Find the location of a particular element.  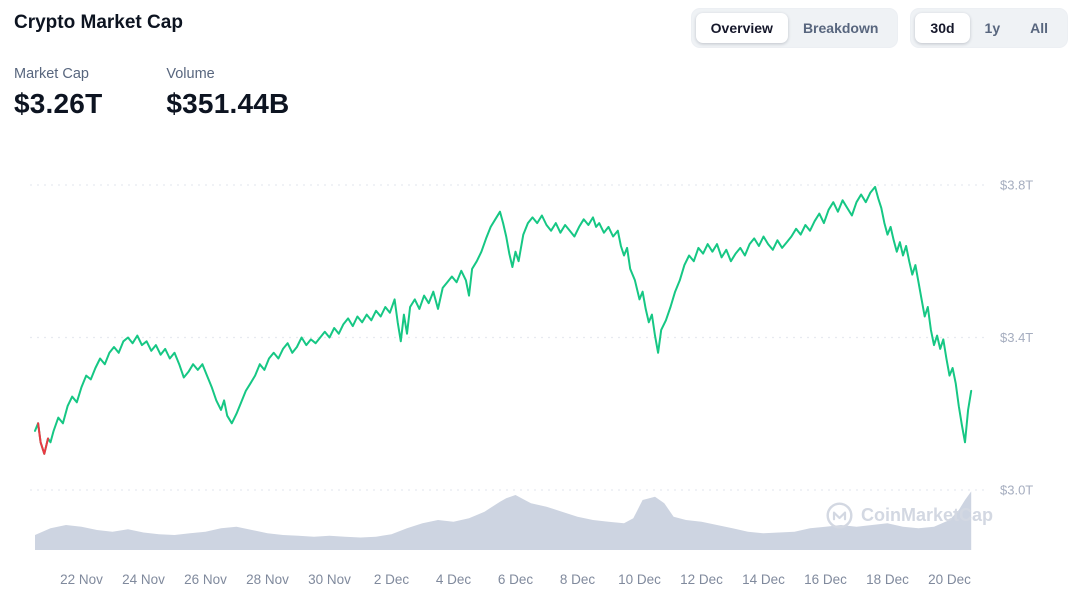

range-1y-button: 1y is located at coordinates (993, 28).